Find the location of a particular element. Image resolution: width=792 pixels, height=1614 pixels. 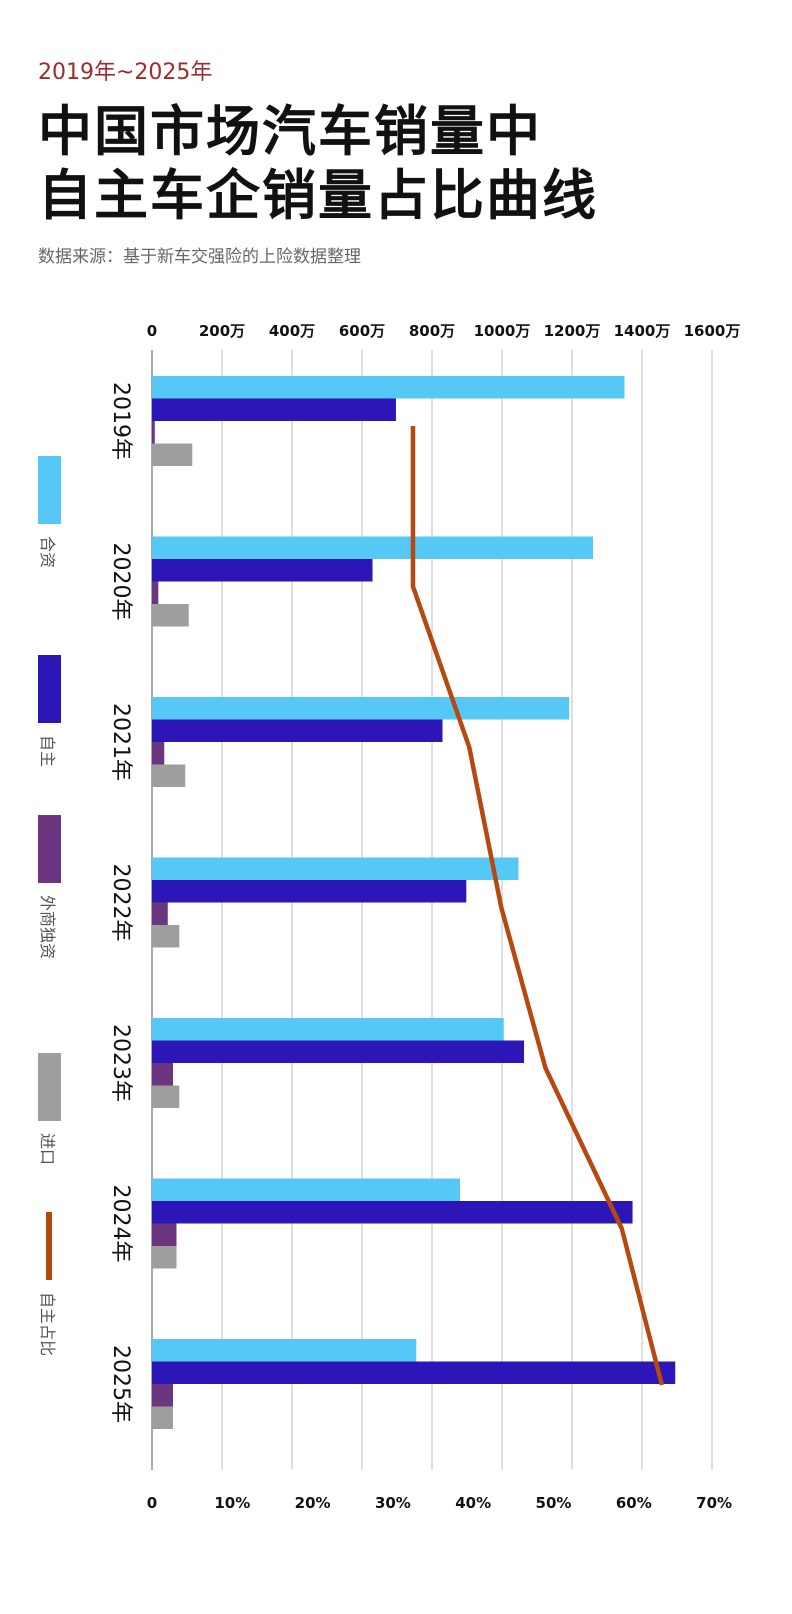

data-source-note: 数据来源：基于新车交强险的上险数据整理 is located at coordinates (199, 257).